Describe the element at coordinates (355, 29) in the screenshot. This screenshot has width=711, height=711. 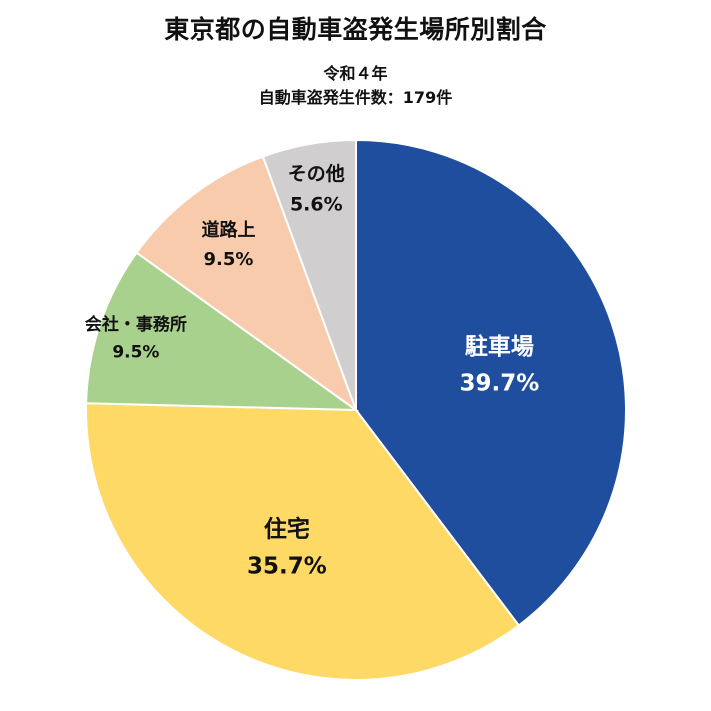
I see `chart-title: 東京都の自動車盗発生場所別割合` at that location.